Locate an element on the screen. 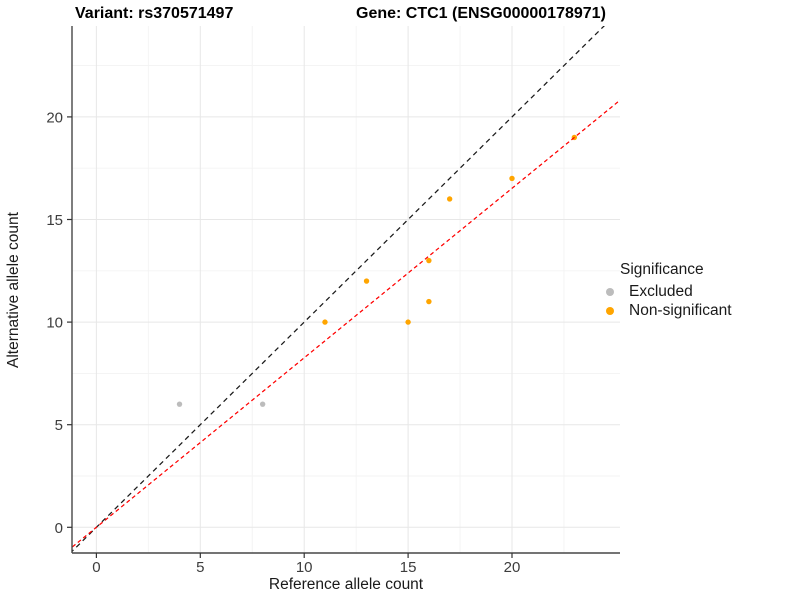 The height and width of the screenshot is (600, 800). y-axis-title: Alternative allele count is located at coordinates (13, 290).